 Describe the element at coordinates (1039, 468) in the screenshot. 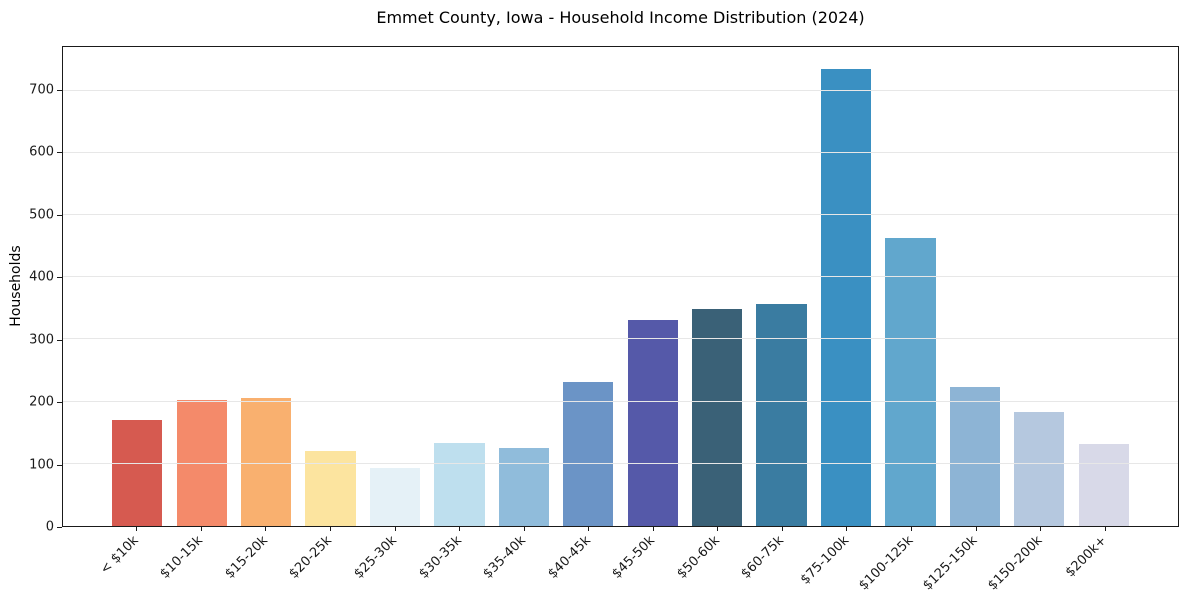

I see `bar-$150-200k` at that location.